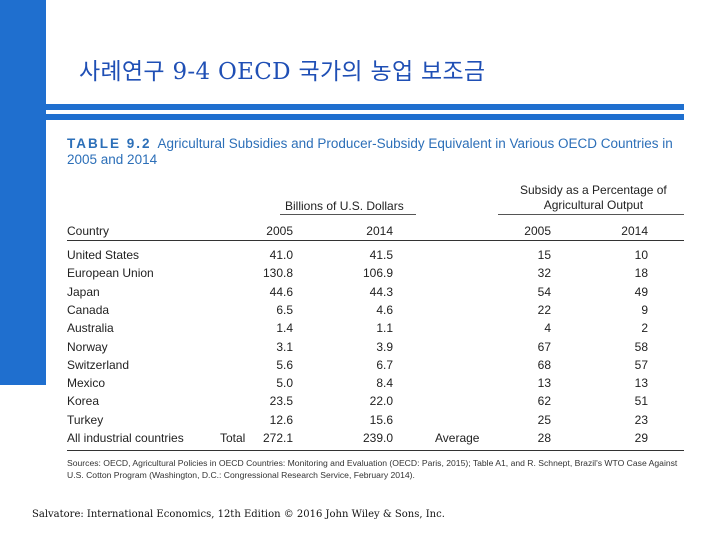 The height and width of the screenshot is (540, 720). I want to click on header-rule-bottom, so click(365, 117).